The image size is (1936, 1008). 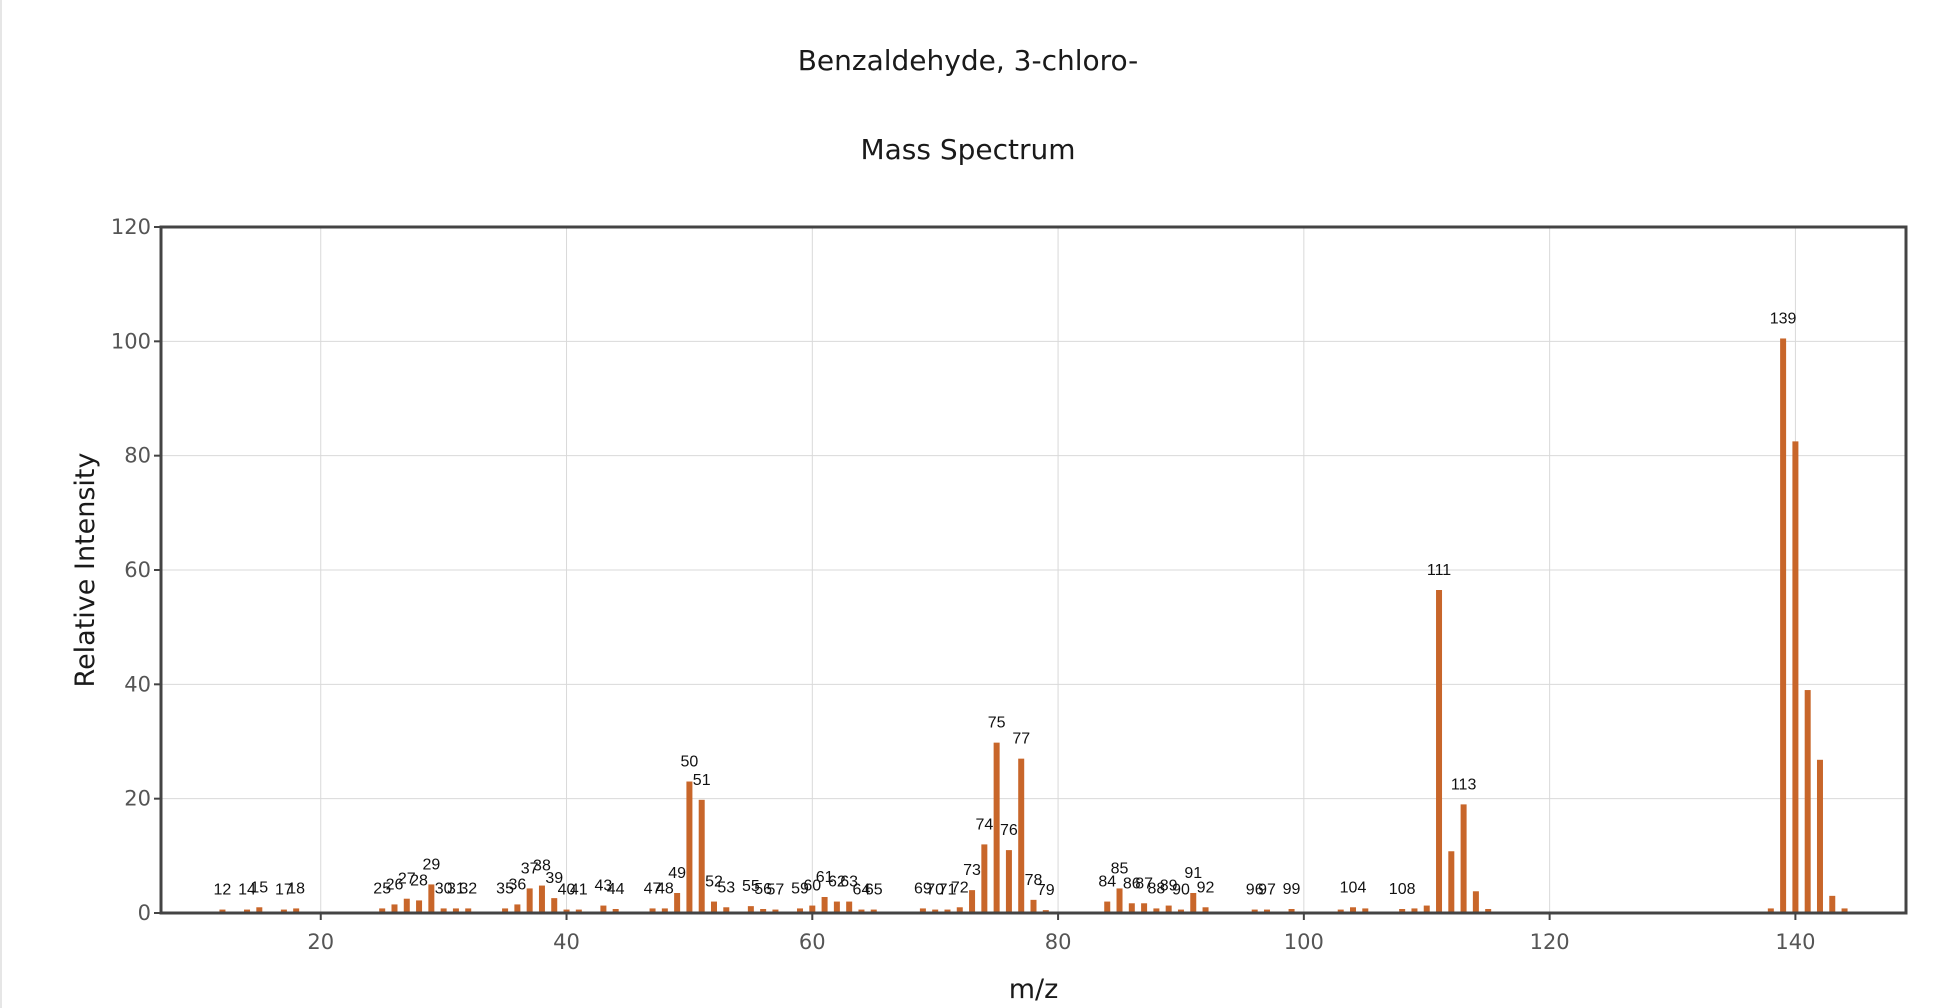 I want to click on peak-label: 56, so click(x=763, y=889).